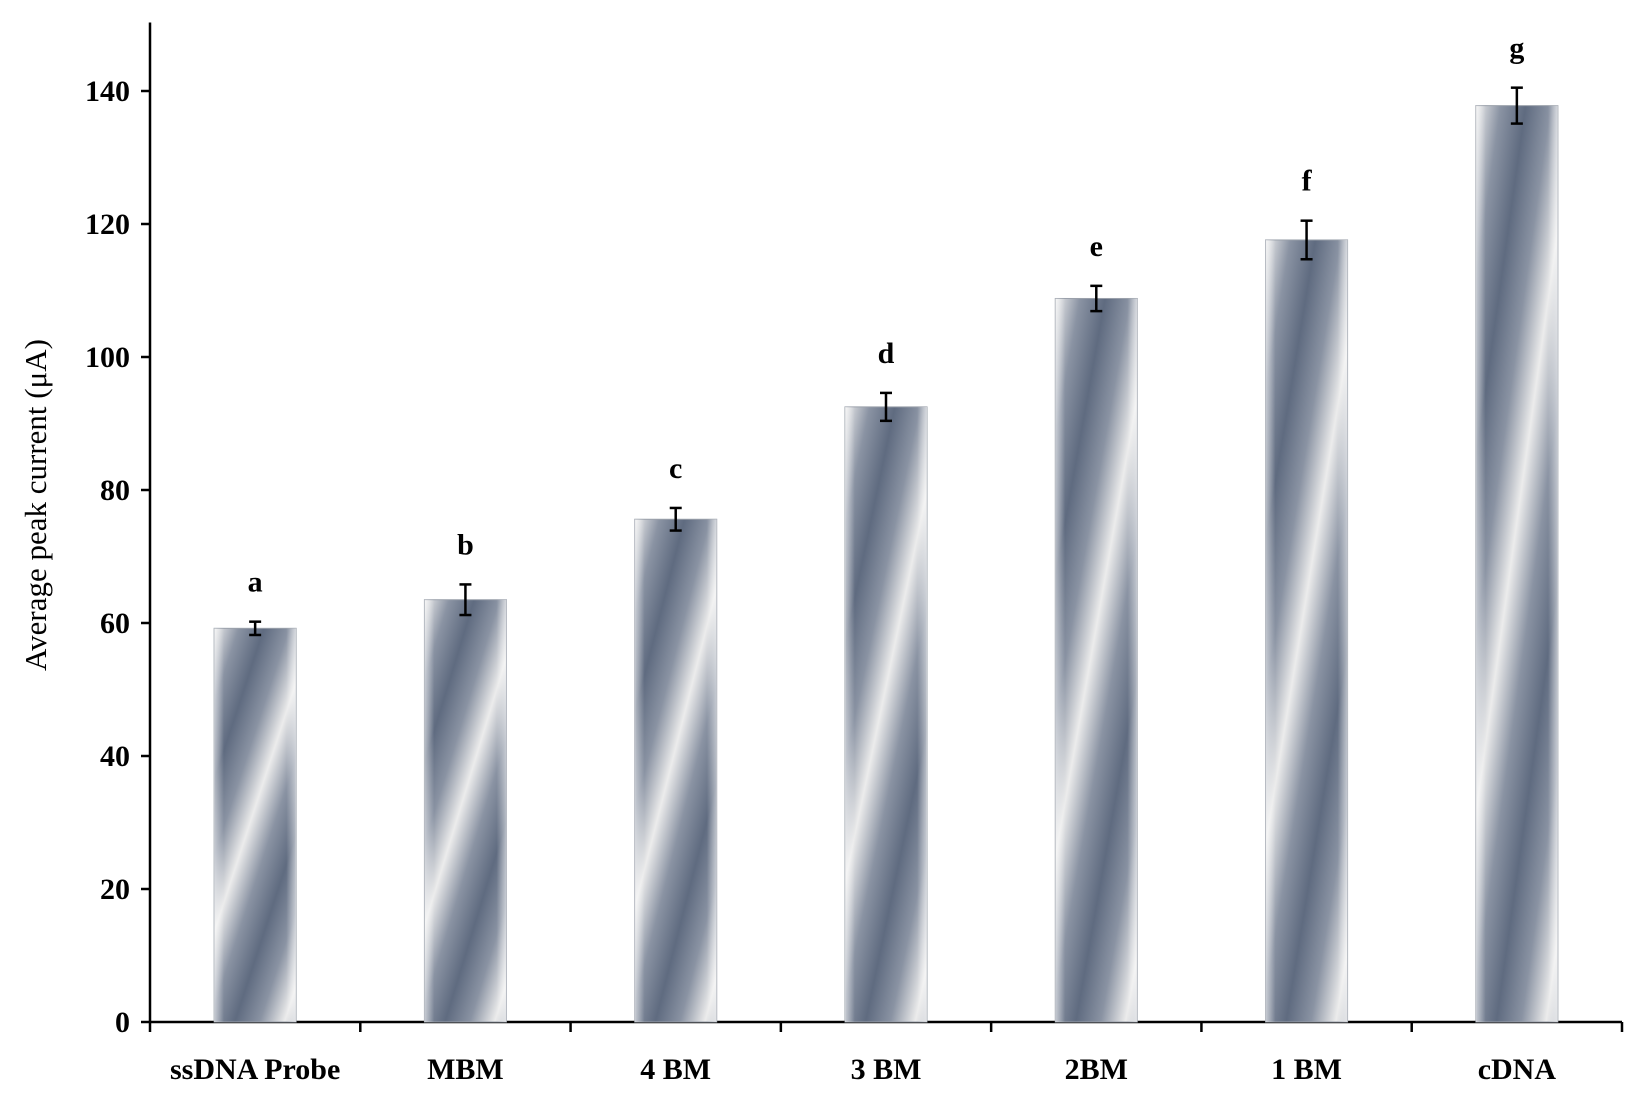 Image resolution: width=1636 pixels, height=1105 pixels. I want to click on significance-letter: b, so click(465, 544).